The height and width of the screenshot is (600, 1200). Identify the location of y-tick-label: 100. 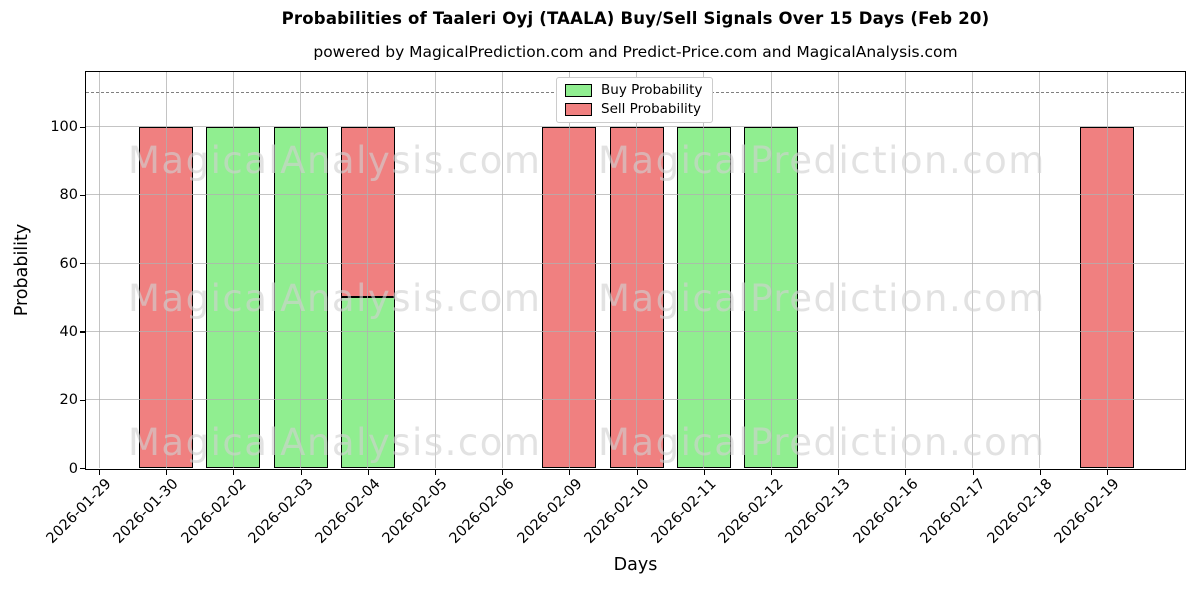
(64, 127).